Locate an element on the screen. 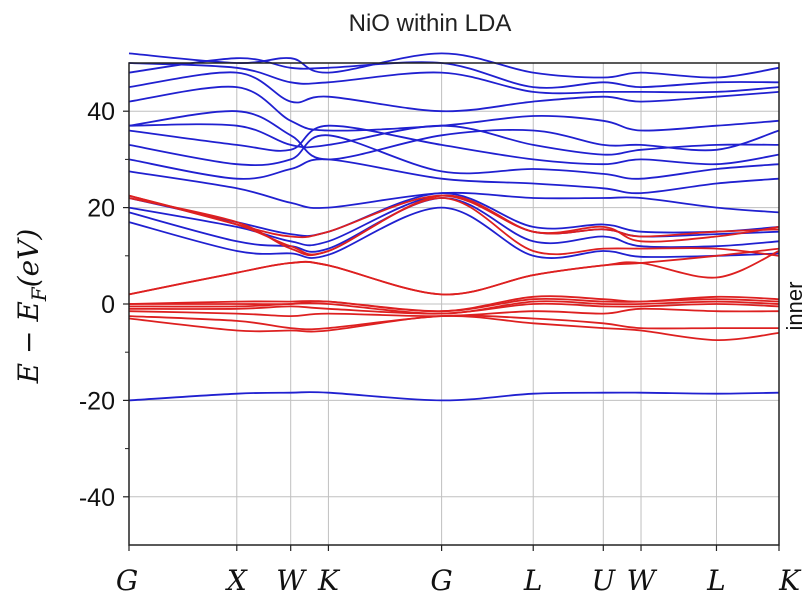  x-tick-label-9: K is located at coordinates (790, 580).